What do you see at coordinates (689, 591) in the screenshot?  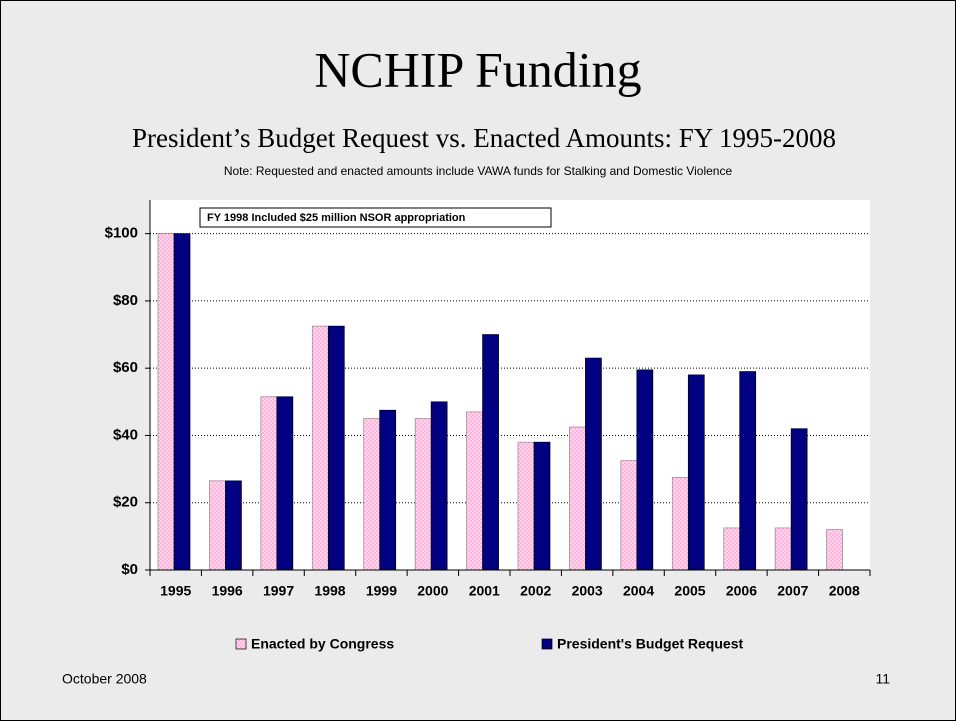 I see `x-tick-label: 2005` at bounding box center [689, 591].